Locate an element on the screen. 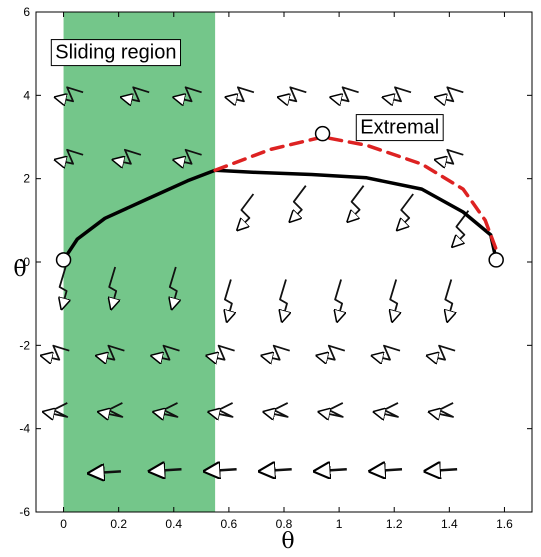 The height and width of the screenshot is (557, 541). y-tick-label: 0 is located at coordinates (26, 262).